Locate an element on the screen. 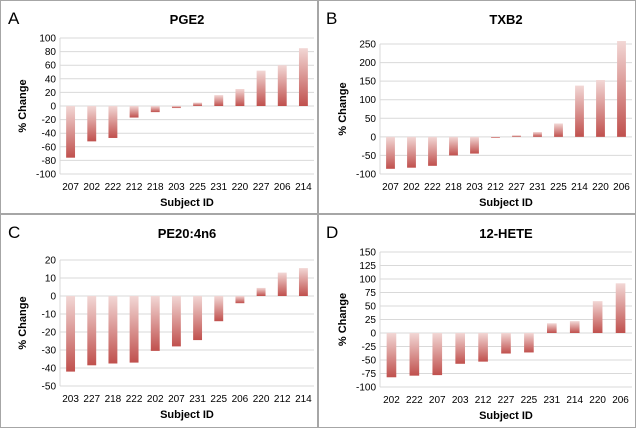  y-tick-label: 80 is located at coordinates (51, 52).